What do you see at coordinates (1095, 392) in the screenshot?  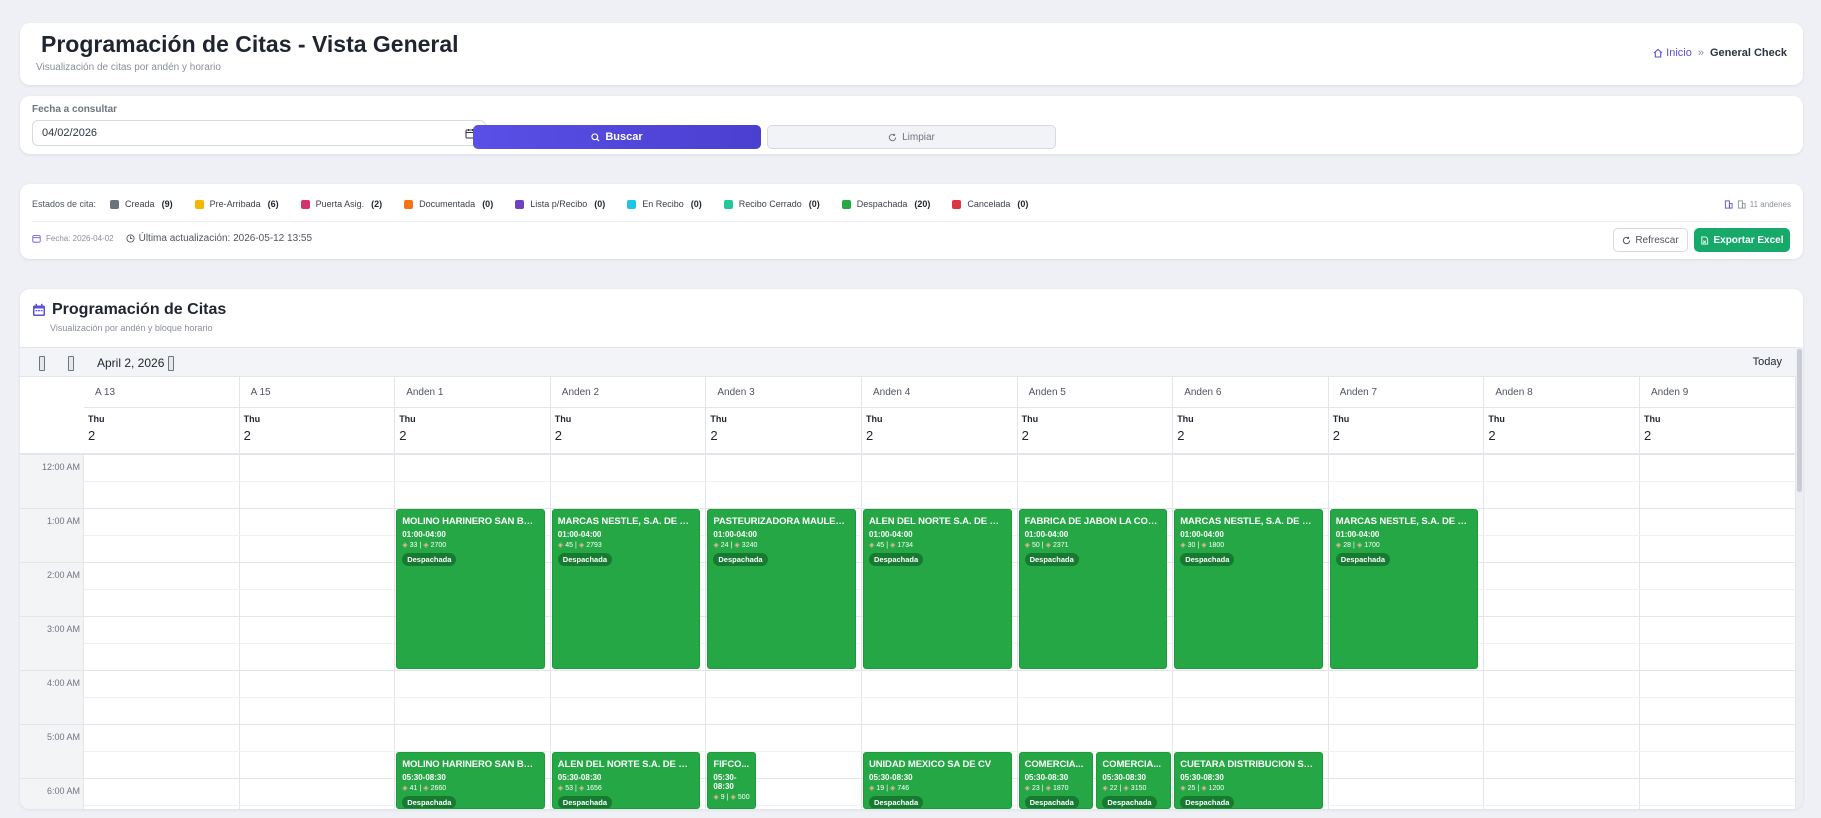 I see `resource-header: Anden 5` at bounding box center [1095, 392].